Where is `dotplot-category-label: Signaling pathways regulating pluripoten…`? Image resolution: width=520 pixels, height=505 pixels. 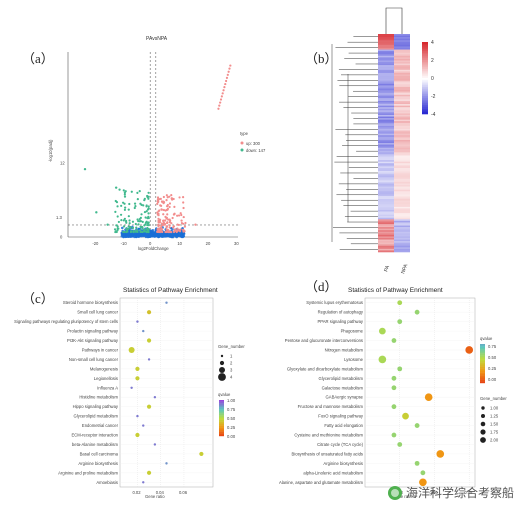
dotplot-category-label: Signaling pathways regulating pluripoten… is located at coordinates (66, 321).